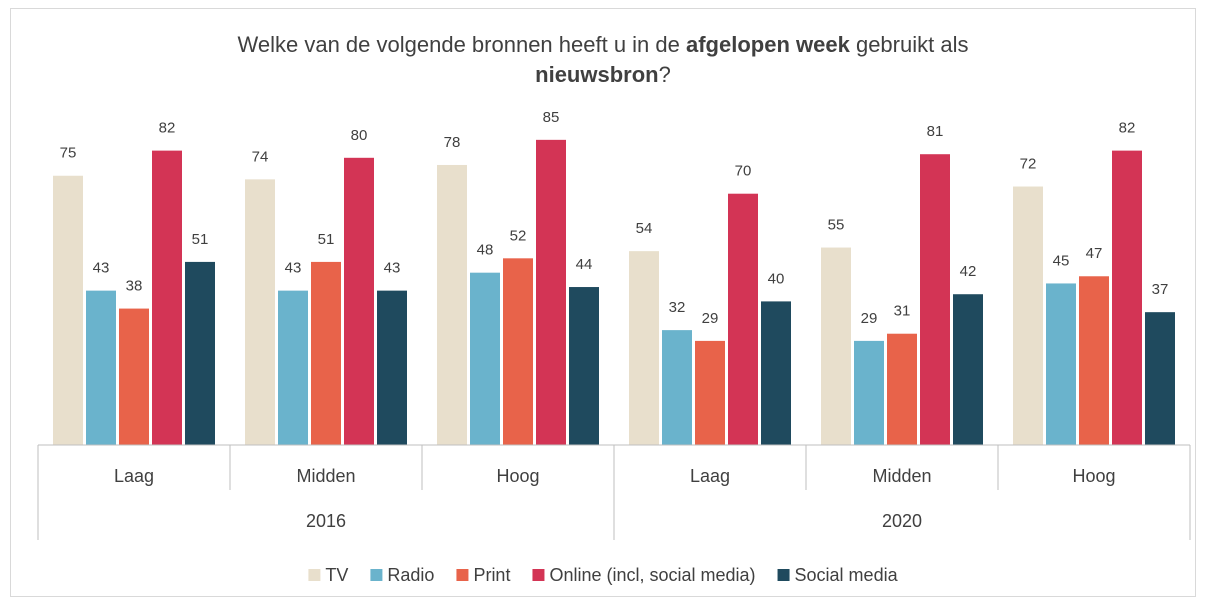 This screenshot has width=1206, height=607. Describe the element at coordinates (847, 575) in the screenshot. I see `legend-label: Social media` at that location.